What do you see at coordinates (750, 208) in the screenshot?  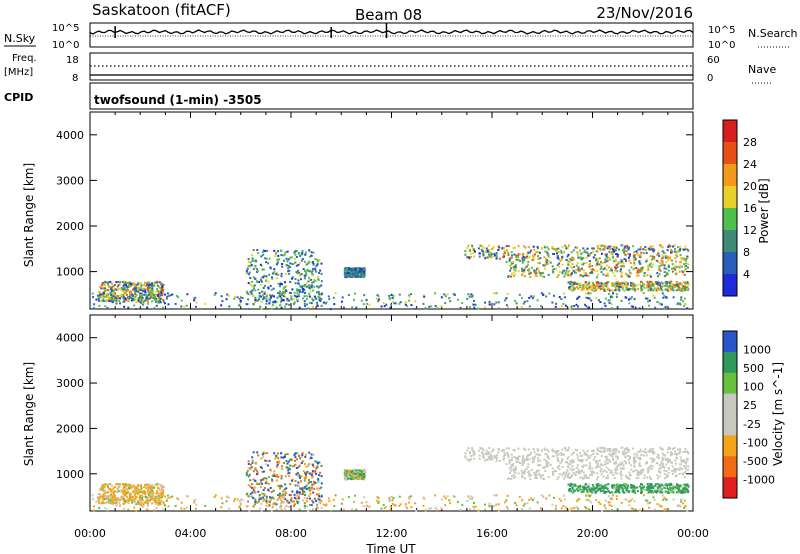 I see `colorbar-tick-label: 16` at bounding box center [750, 208].